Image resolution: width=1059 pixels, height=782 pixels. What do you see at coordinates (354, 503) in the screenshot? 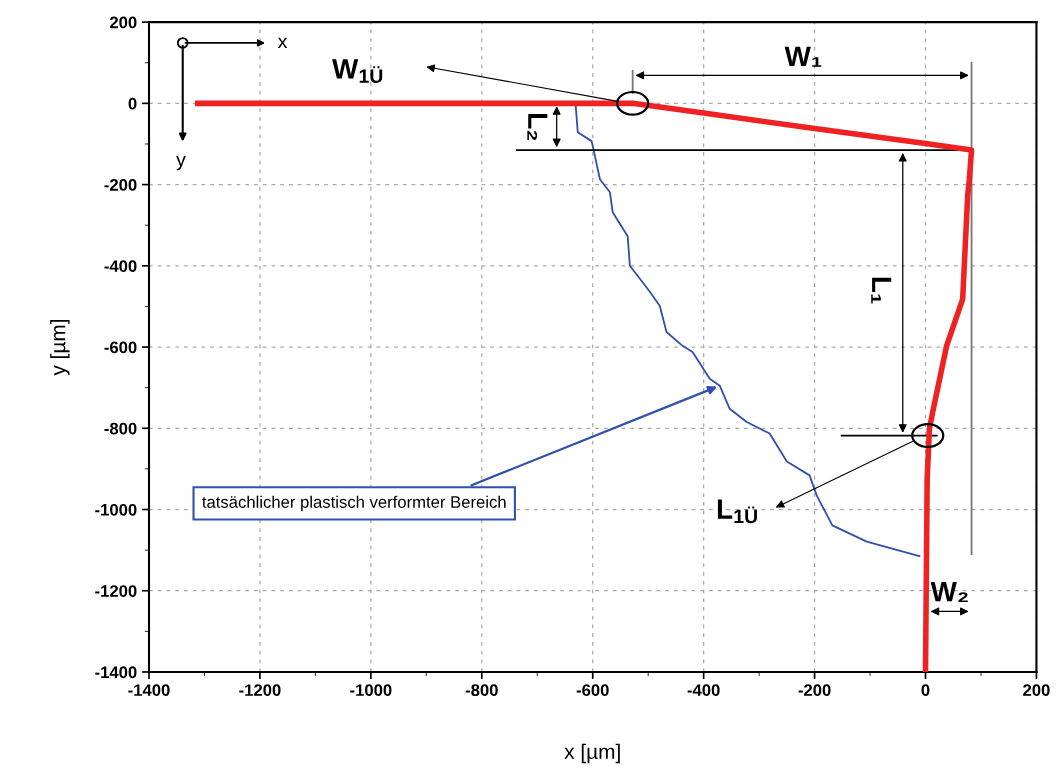
I see `annotation: tatsächlicher plastisch verformter Bereich` at bounding box center [354, 503].